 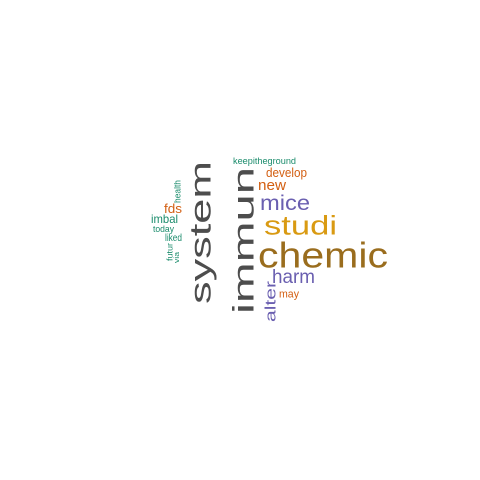 What do you see at coordinates (289, 294) in the screenshot?
I see `word-may: may` at bounding box center [289, 294].